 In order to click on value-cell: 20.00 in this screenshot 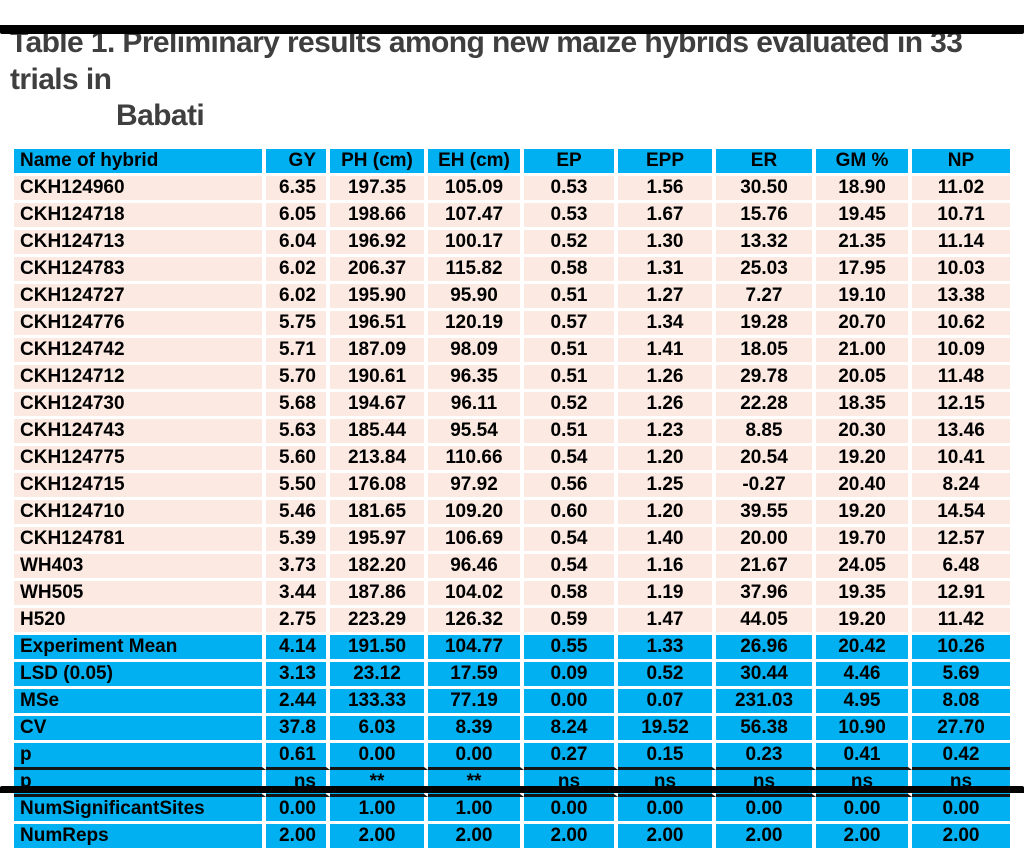, I will do `click(766, 540)`.